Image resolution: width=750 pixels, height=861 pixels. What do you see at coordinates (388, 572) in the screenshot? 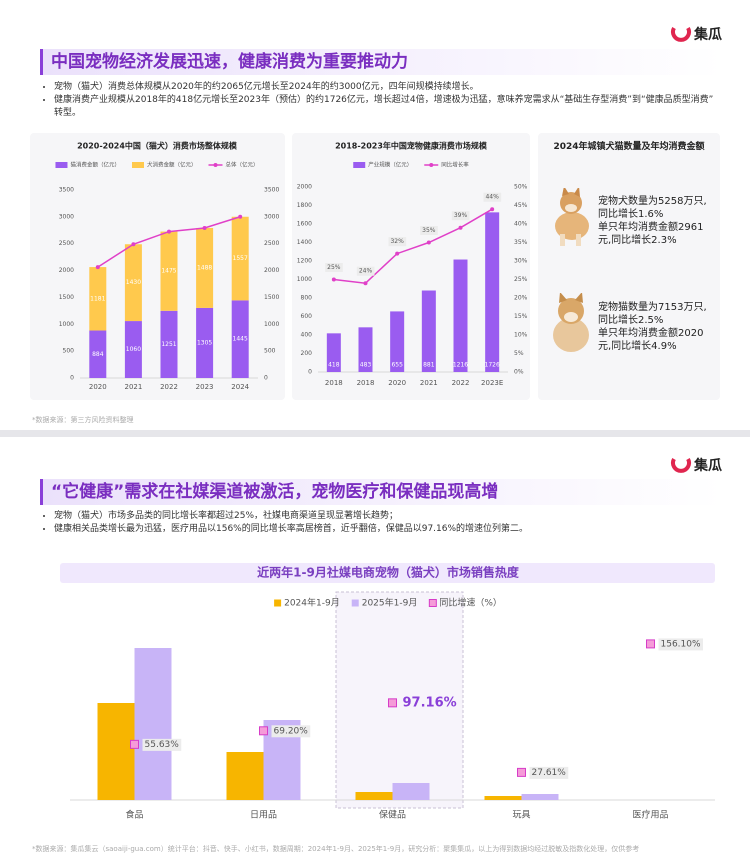
I see `chart-title: 近两年1-9月社媒电商宠物（猫犬）市场销售热度` at bounding box center [388, 572].